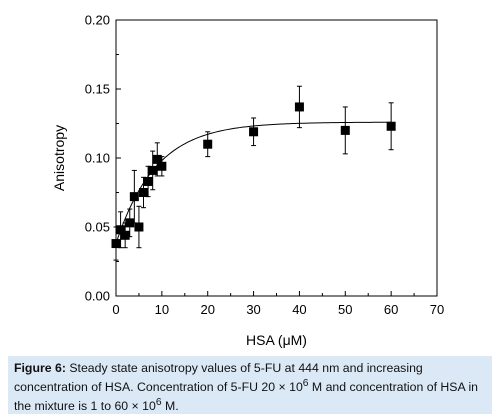  Describe the element at coordinates (97, 227) in the screenshot. I see `y-tick-label: 0.05` at that location.